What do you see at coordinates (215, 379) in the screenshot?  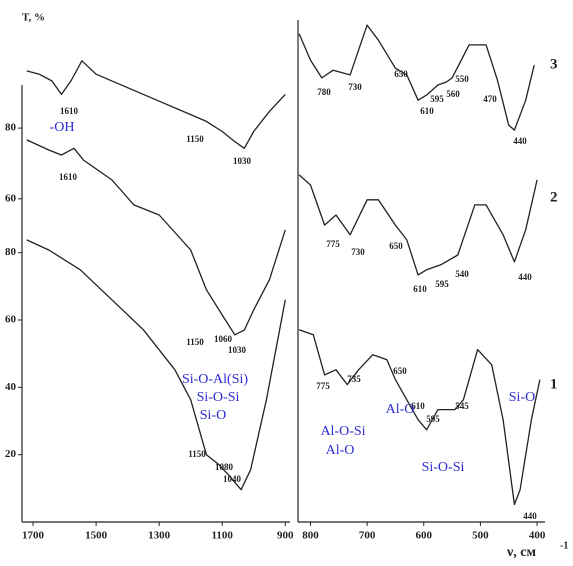 I see `band-assignment: Si-O-Al(Si)` at bounding box center [215, 379].